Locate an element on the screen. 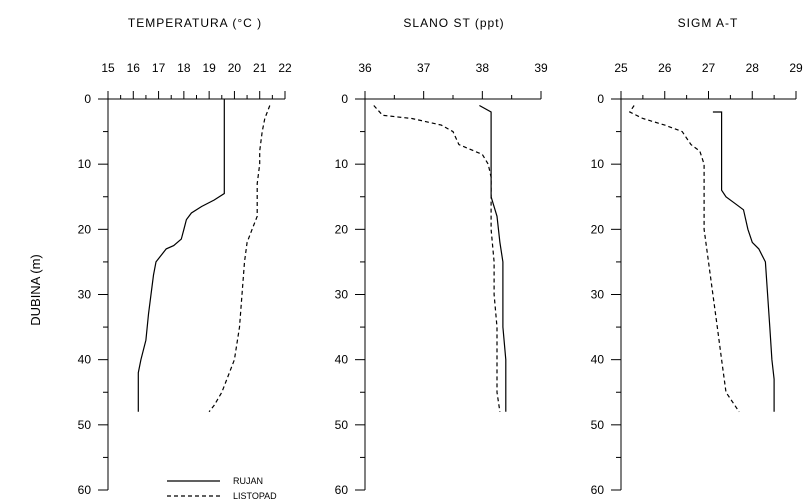 The image size is (807, 503). x-tick-label: 21 is located at coordinates (260, 68).